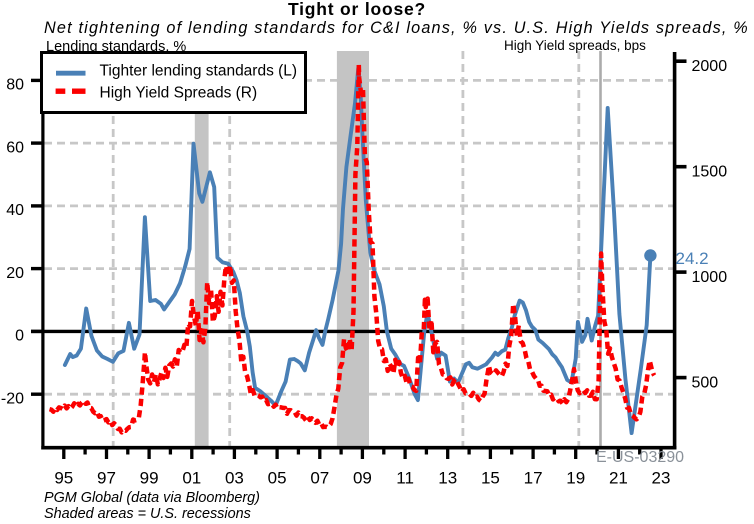 The image size is (754, 524). What do you see at coordinates (405, 478) in the screenshot?
I see `svg-text: 11` at bounding box center [405, 478].